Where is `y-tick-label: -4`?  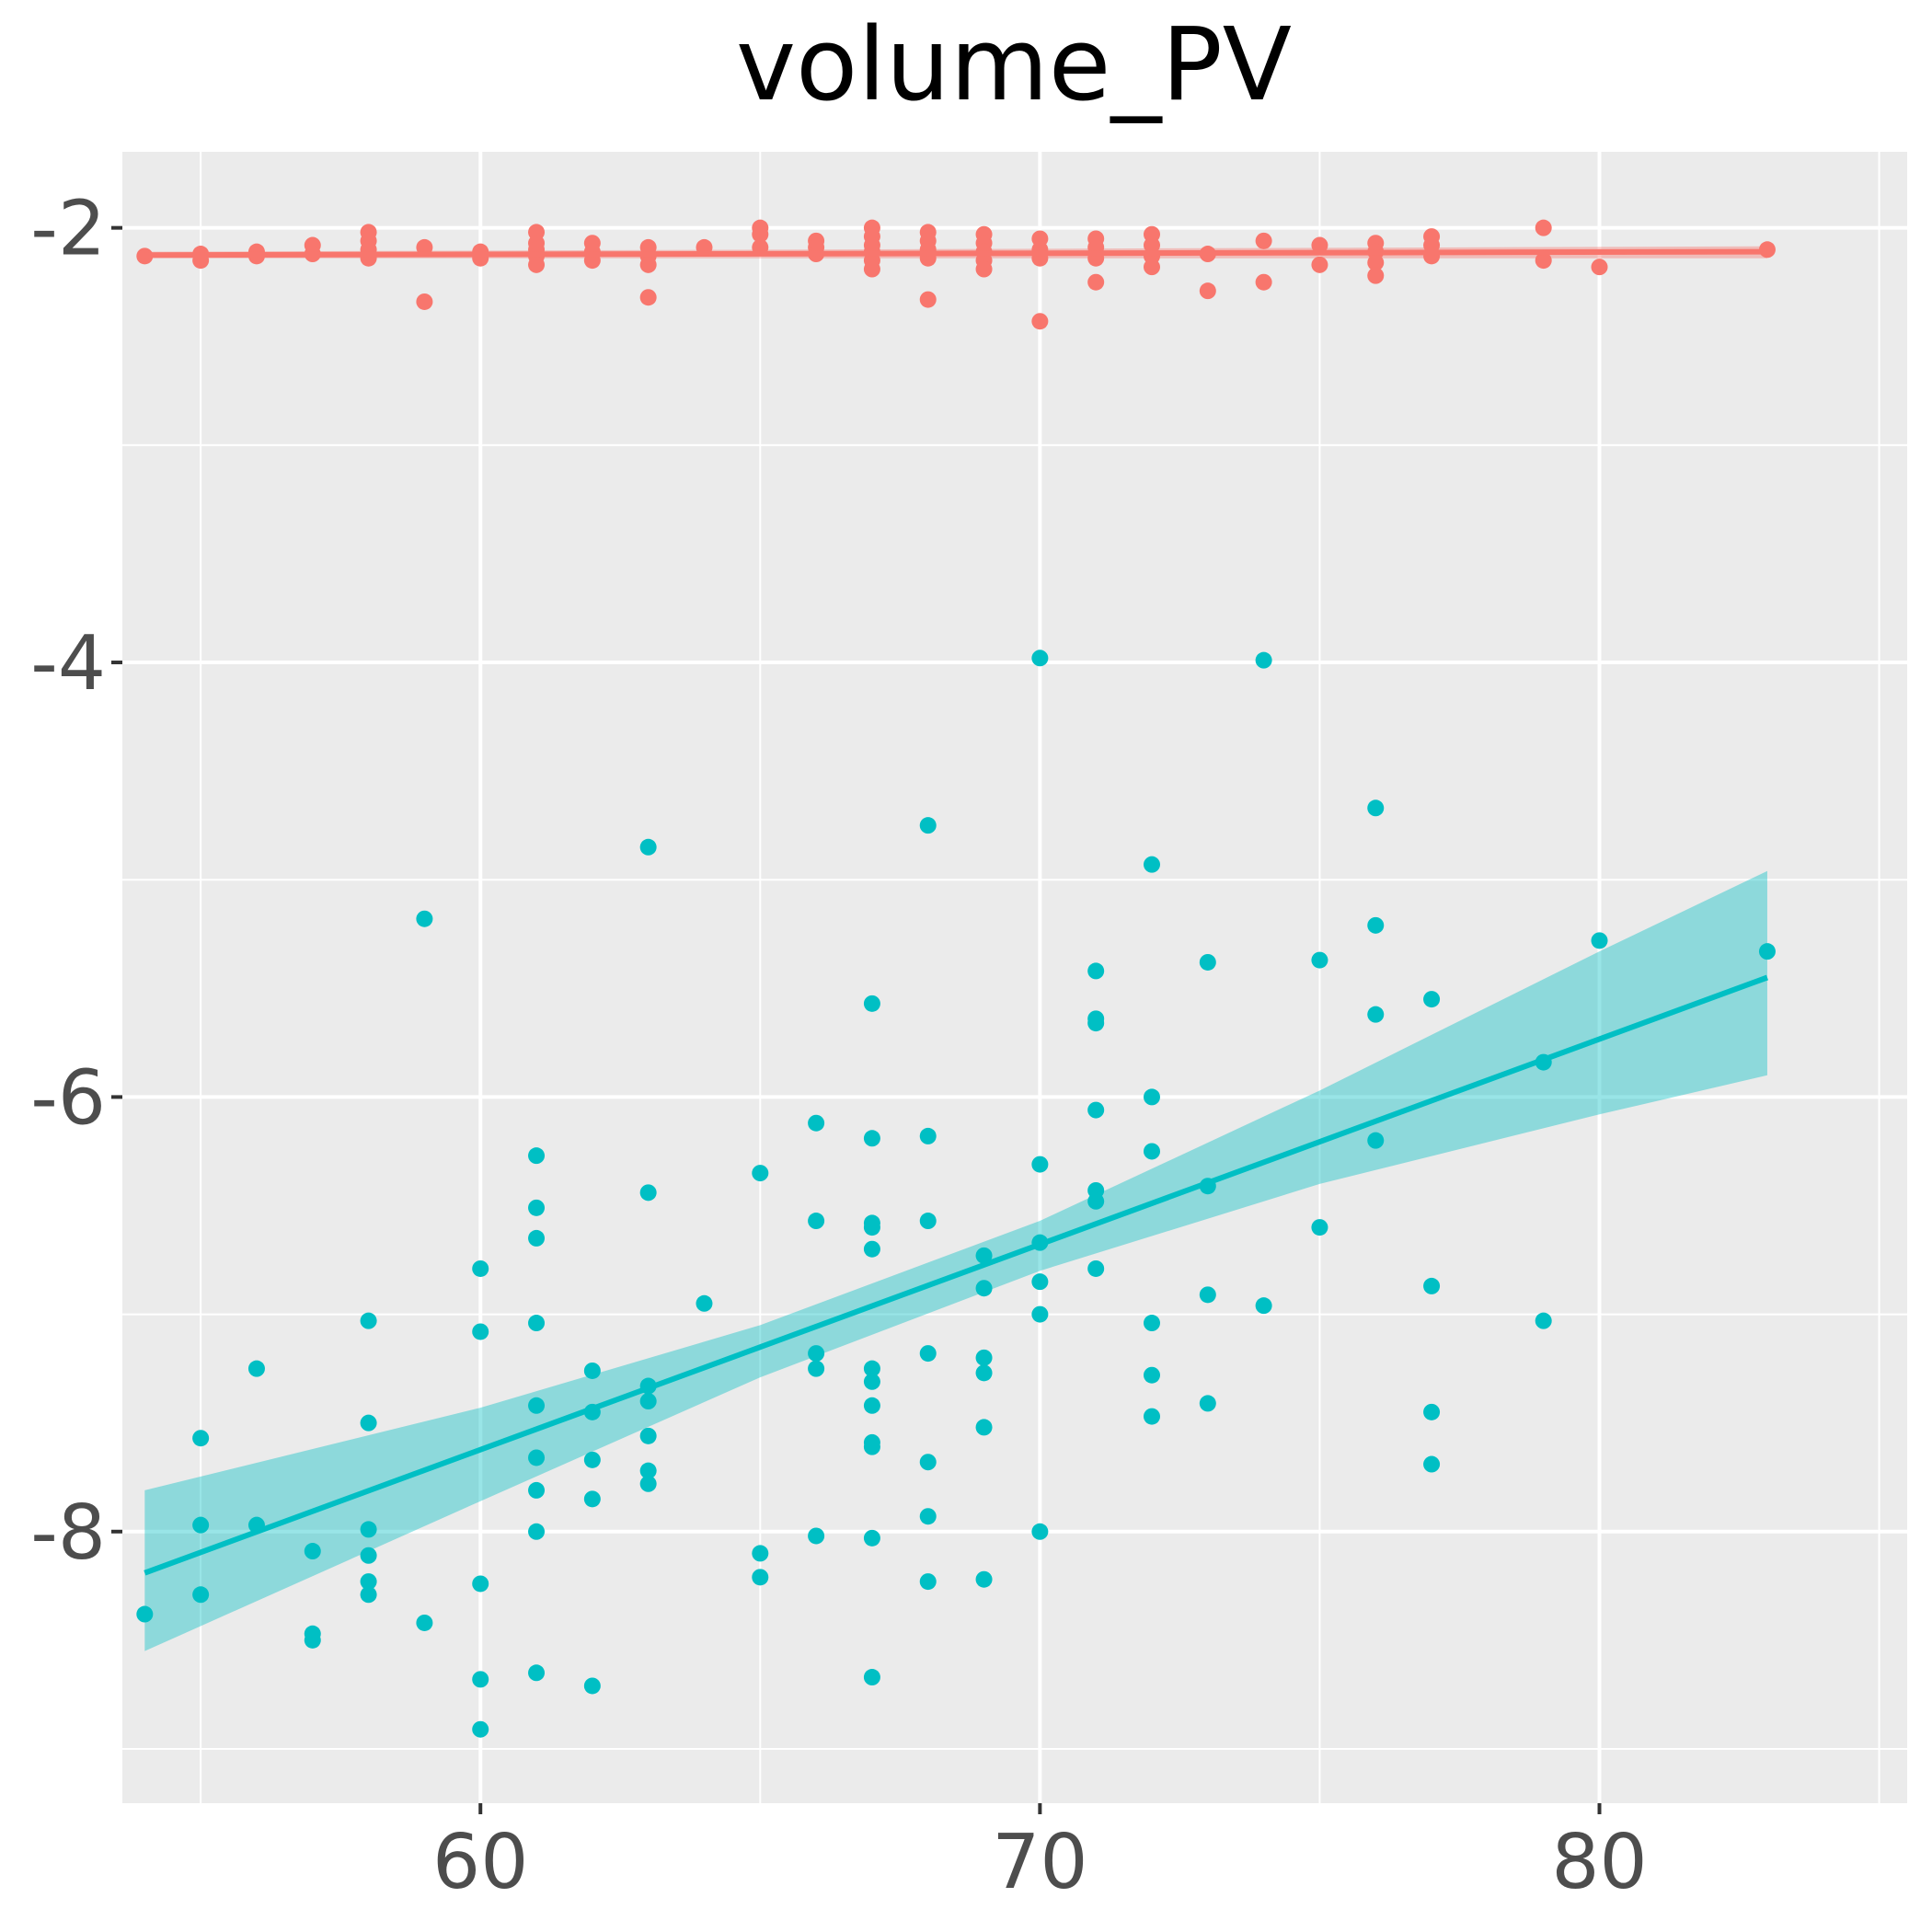 y-tick-label: -4 is located at coordinates (68, 663).